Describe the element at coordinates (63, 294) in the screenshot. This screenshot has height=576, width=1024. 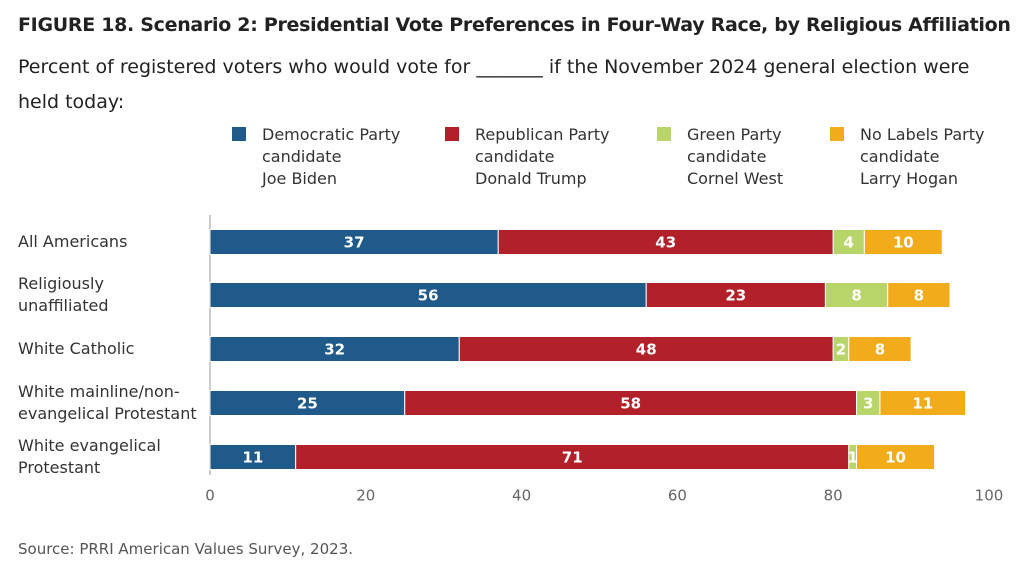
I see `y-tick-label: Religiously unaffiliated` at that location.